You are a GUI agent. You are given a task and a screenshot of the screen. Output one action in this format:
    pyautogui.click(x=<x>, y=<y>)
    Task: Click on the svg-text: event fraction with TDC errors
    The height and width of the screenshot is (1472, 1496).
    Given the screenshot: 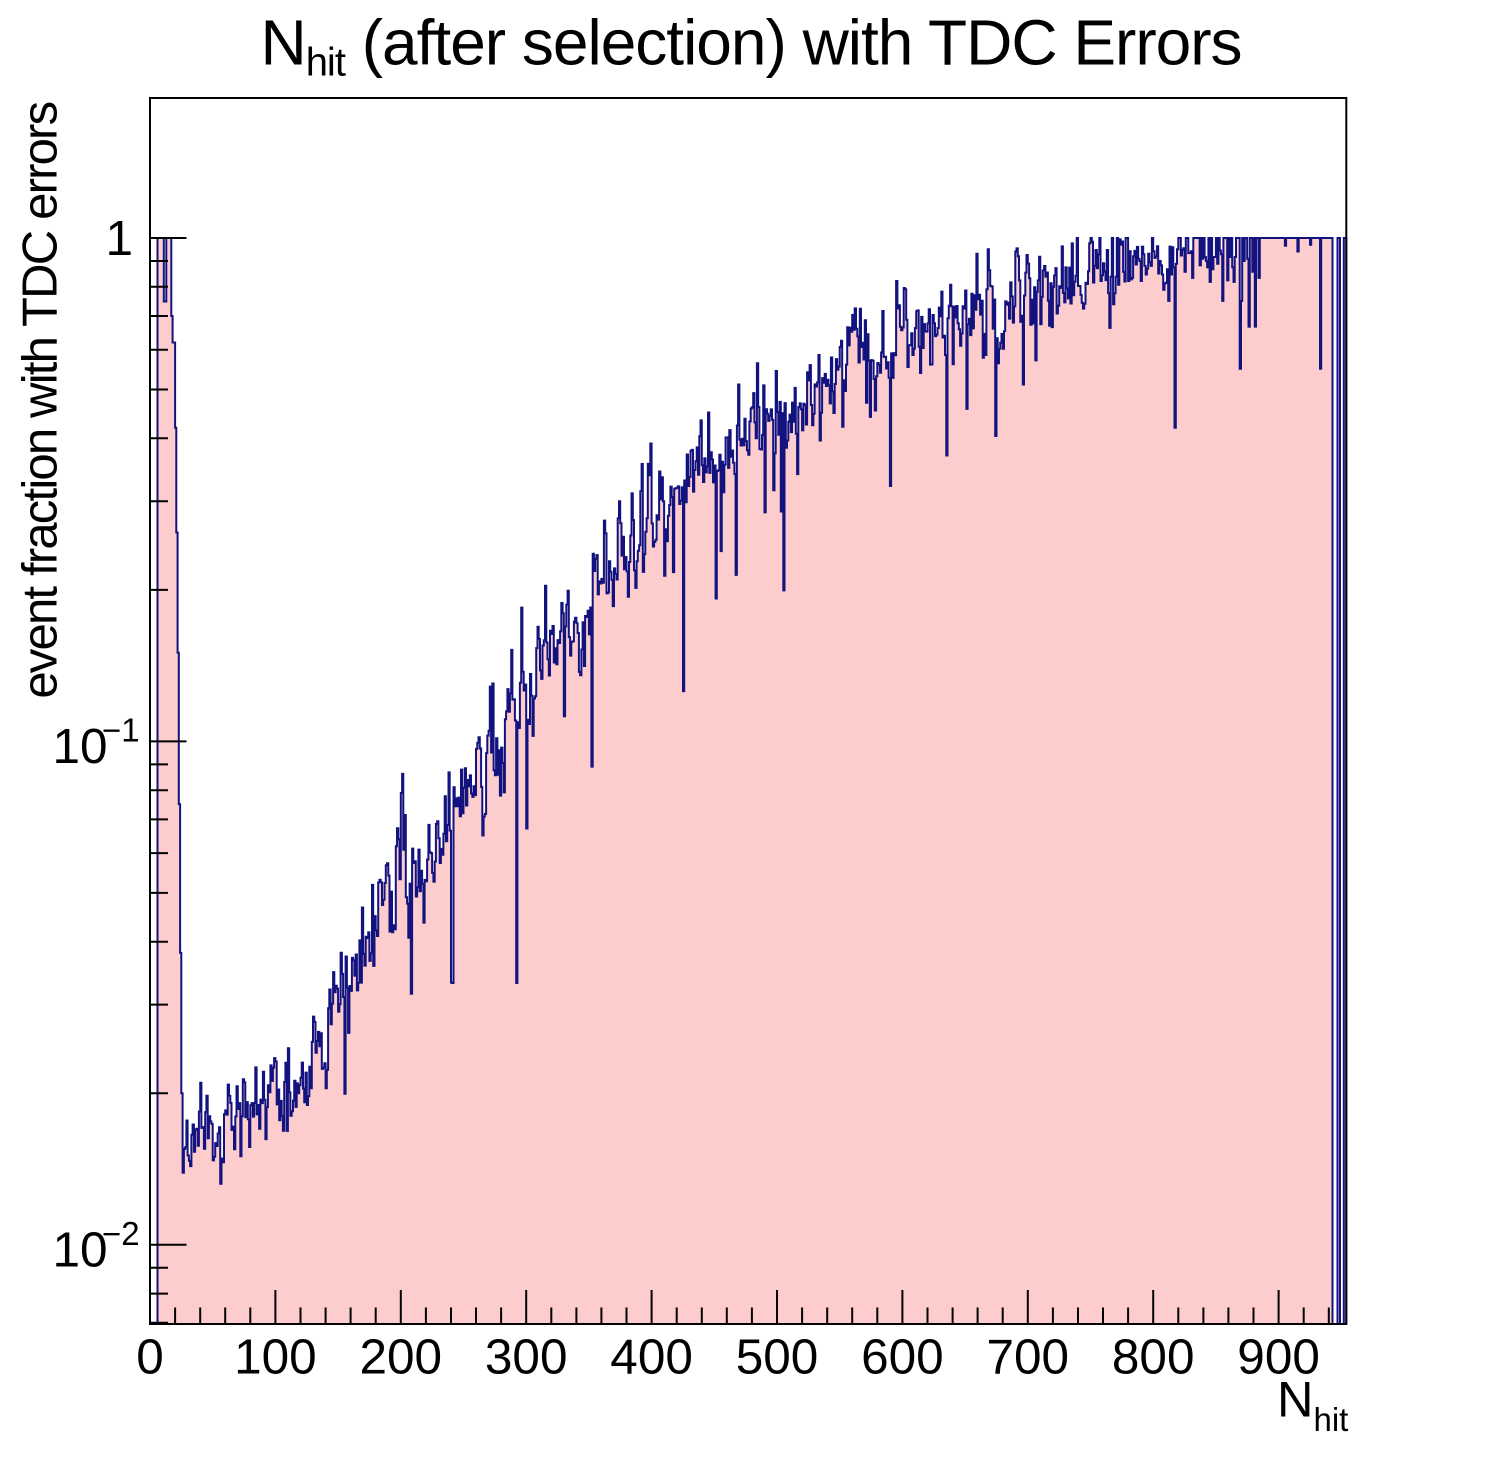 What is the action you would take?
    pyautogui.click(x=41, y=400)
    